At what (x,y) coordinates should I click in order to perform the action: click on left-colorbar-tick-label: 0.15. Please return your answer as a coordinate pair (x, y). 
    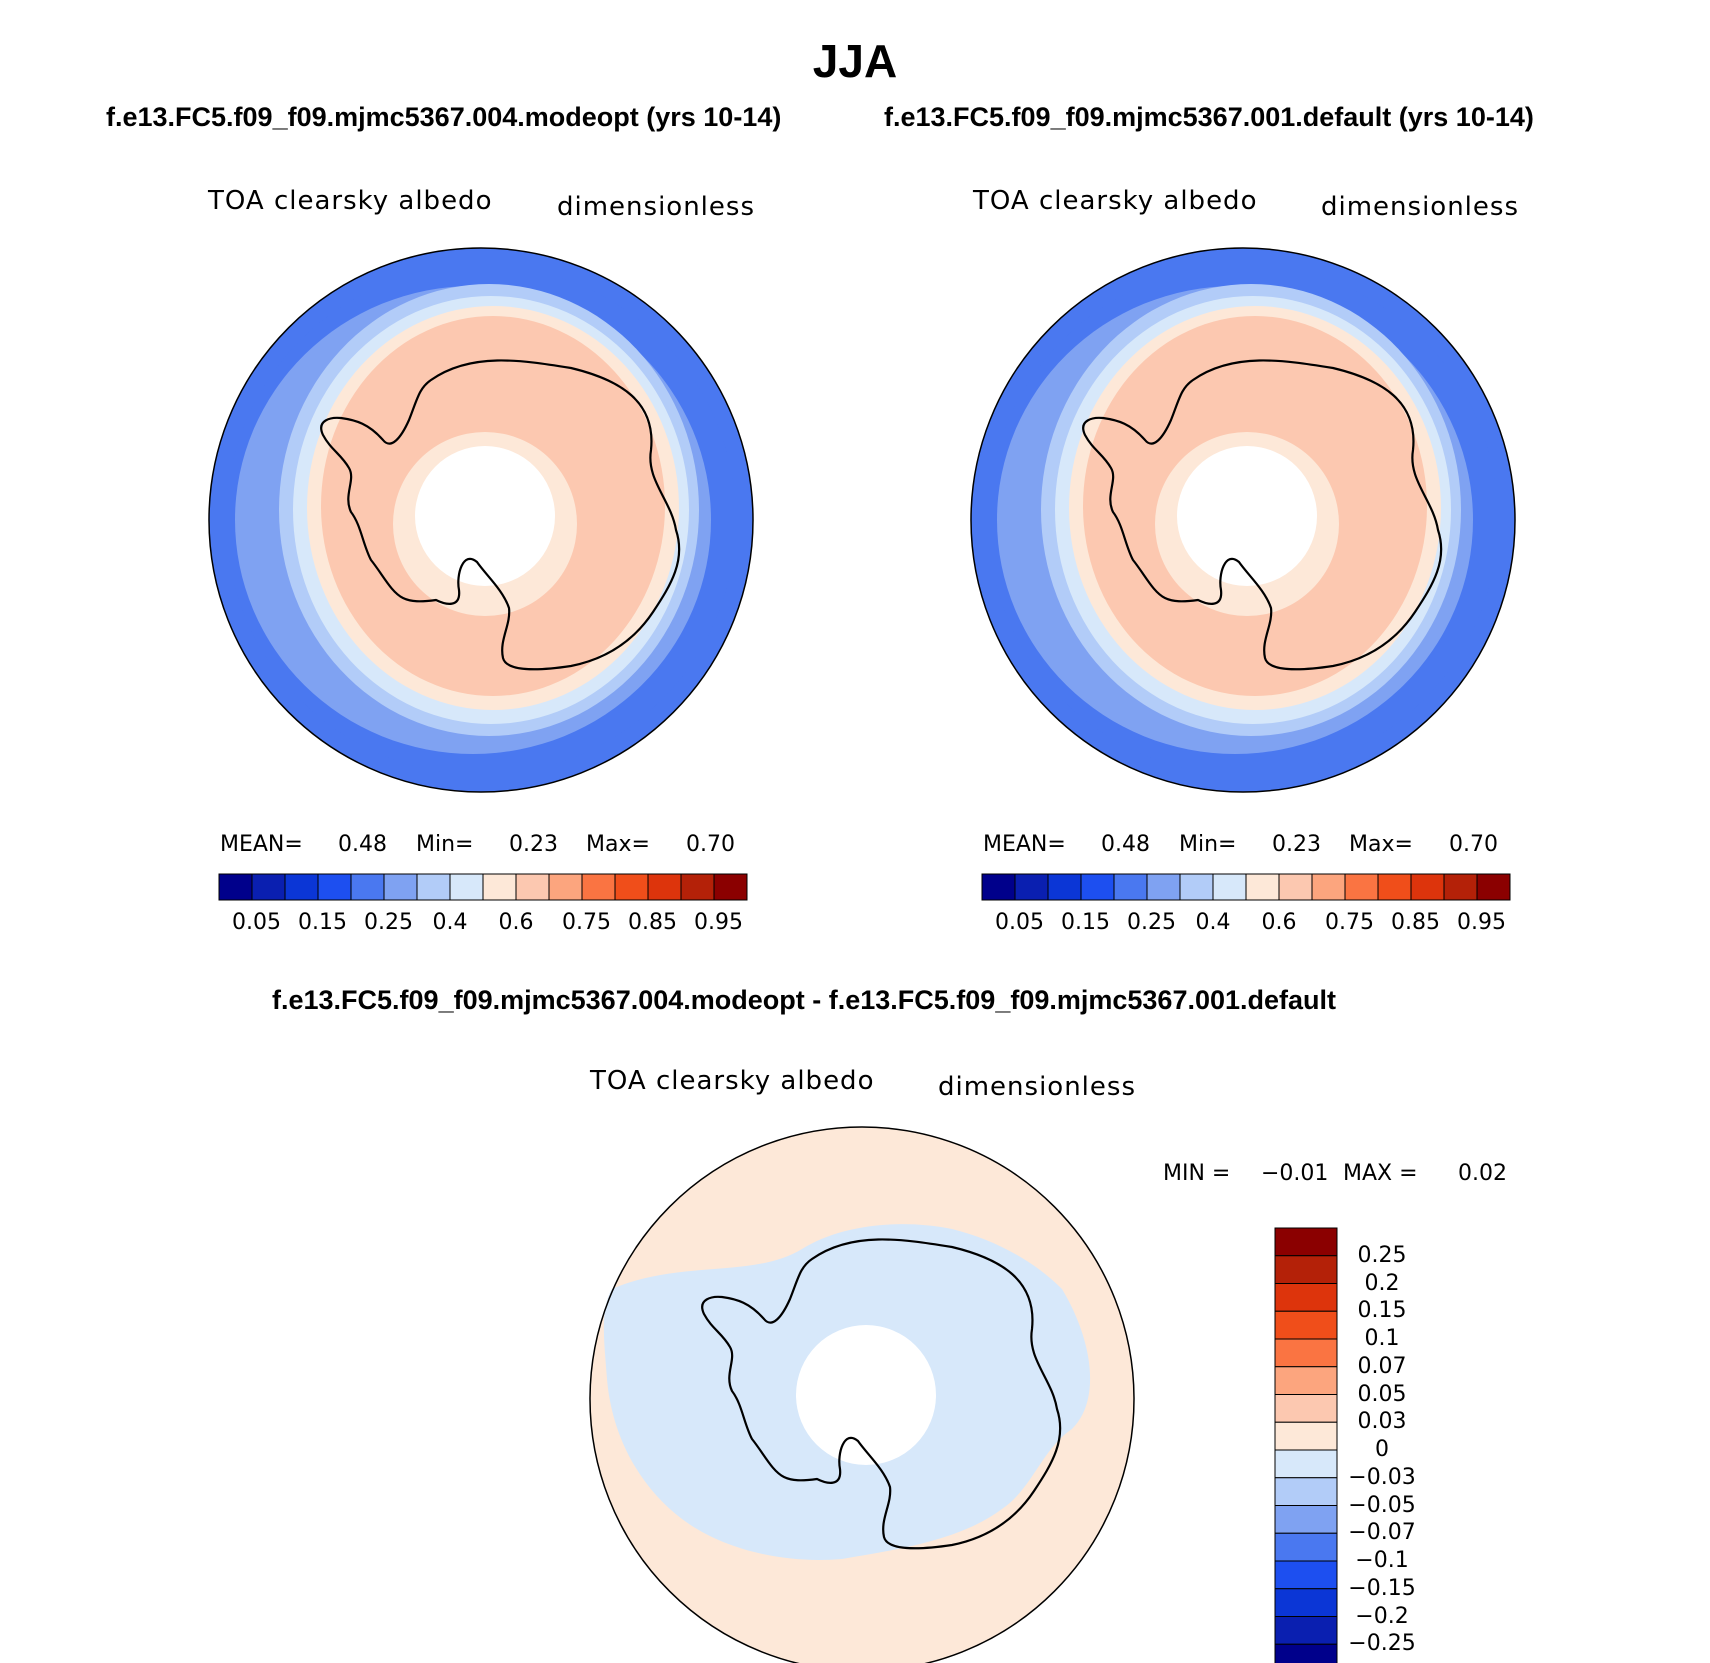
    Looking at the image, I should click on (322, 922).